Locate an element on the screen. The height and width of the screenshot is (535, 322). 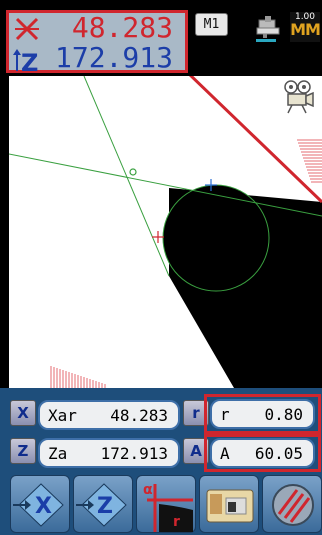
z-axis-button: Z is located at coordinates (103, 504).